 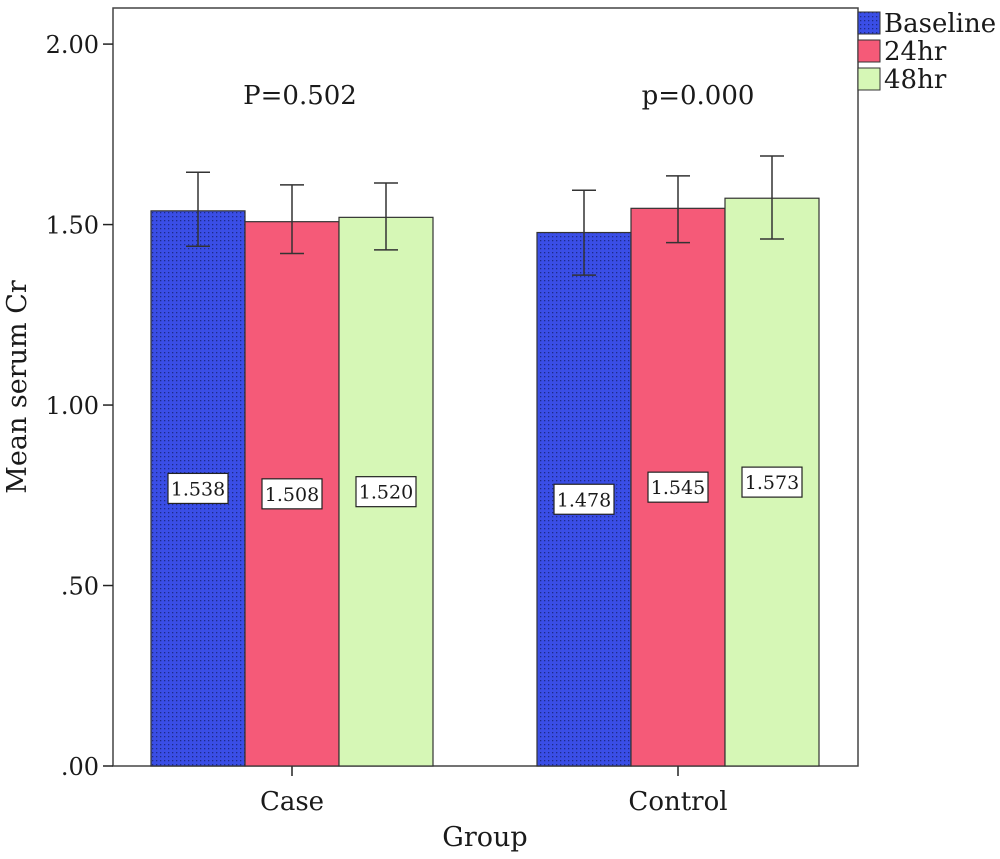 What do you see at coordinates (698, 96) in the screenshot?
I see `p-value-annotation: p=0.000` at bounding box center [698, 96].